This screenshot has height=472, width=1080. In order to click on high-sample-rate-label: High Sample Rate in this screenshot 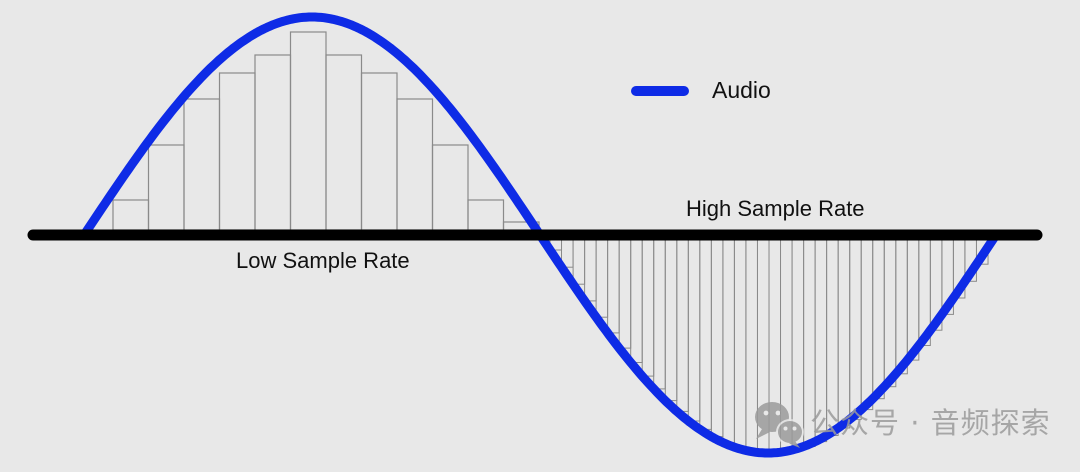, I will do `click(775, 208)`.